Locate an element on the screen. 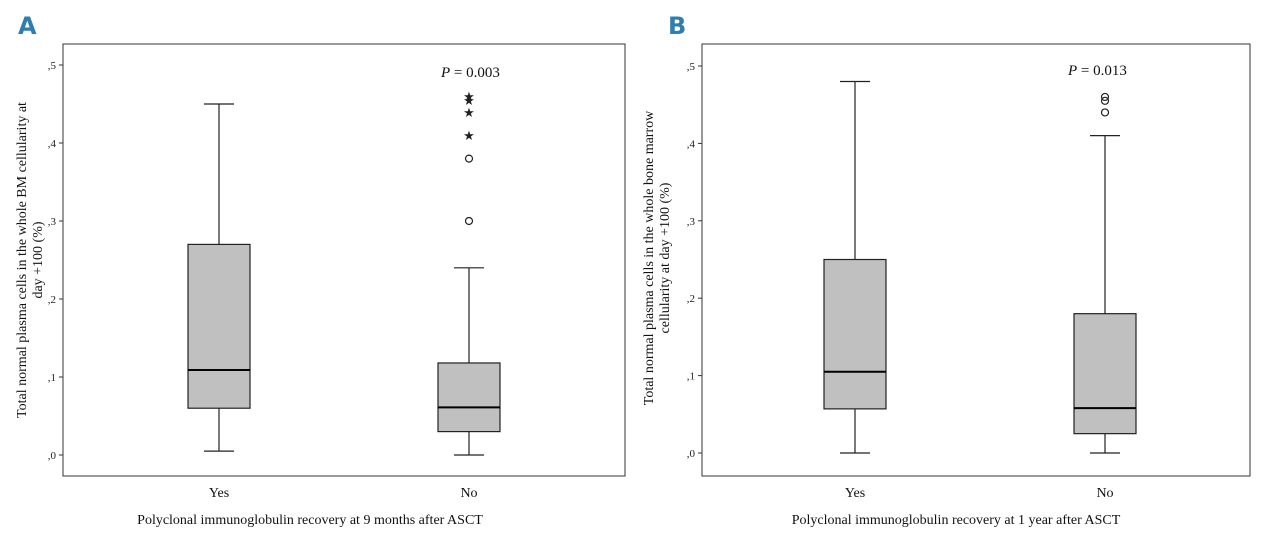 This screenshot has height=542, width=1280. y-axis-title-line-2: day +100 (%) is located at coordinates (38, 259).